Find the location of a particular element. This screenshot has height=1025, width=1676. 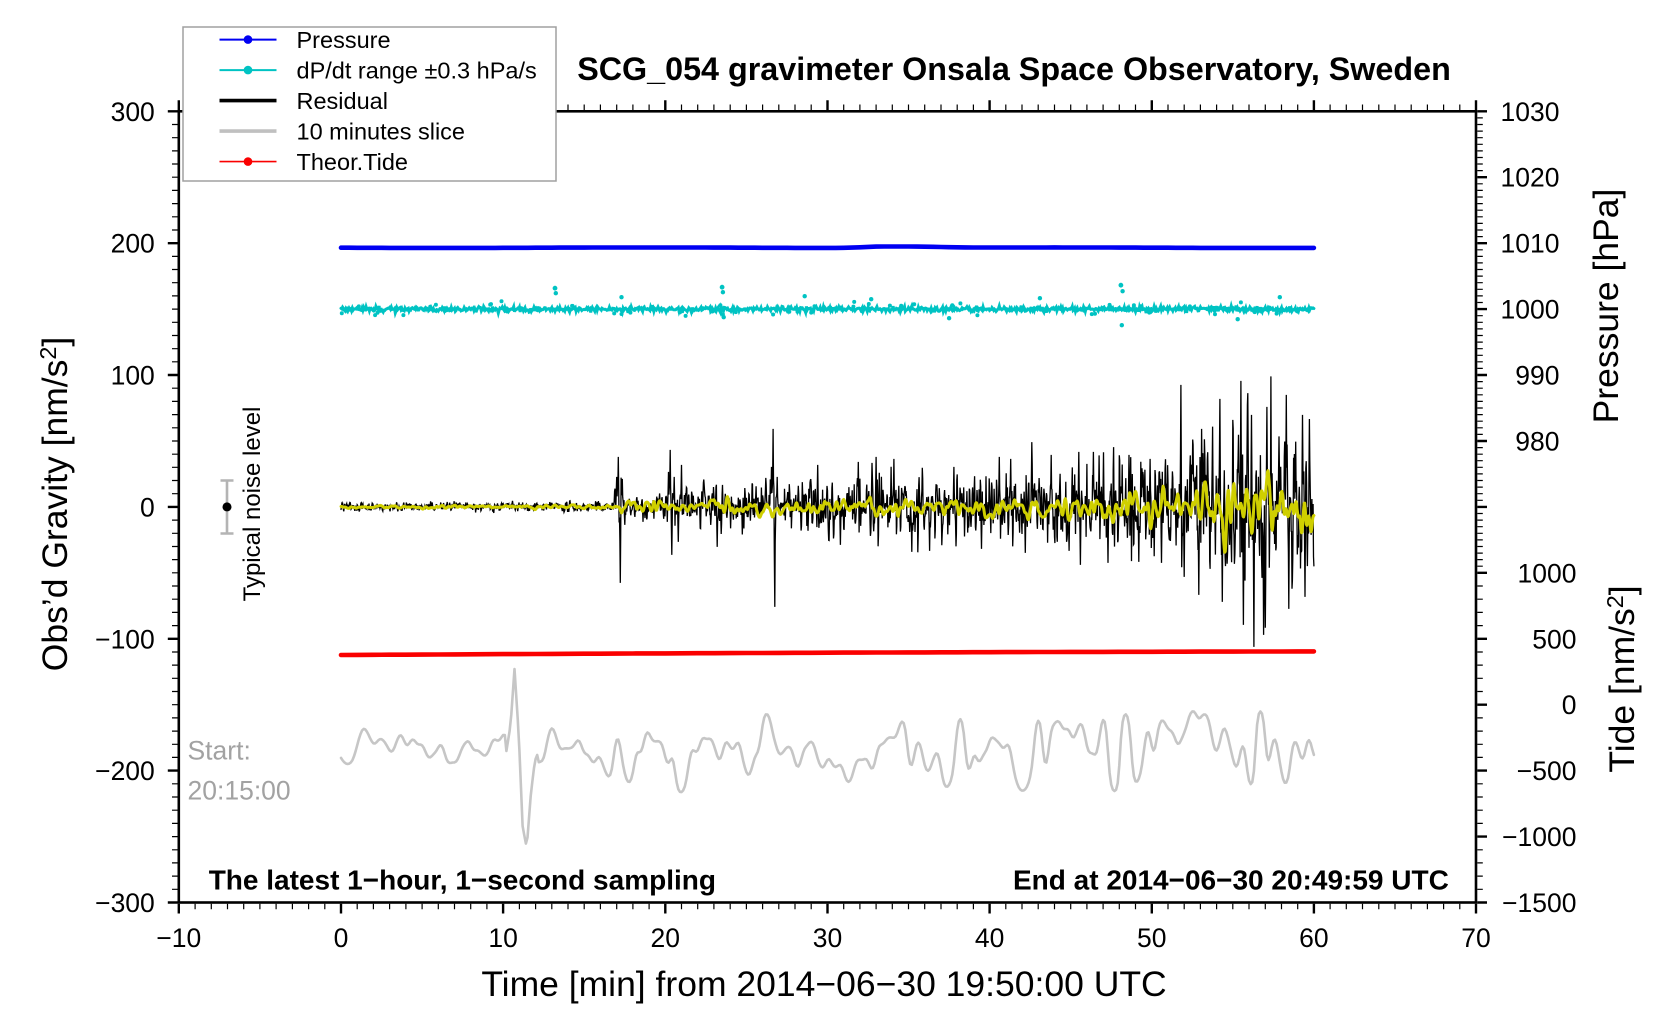

svg-text: −100 is located at coordinates (125, 639).